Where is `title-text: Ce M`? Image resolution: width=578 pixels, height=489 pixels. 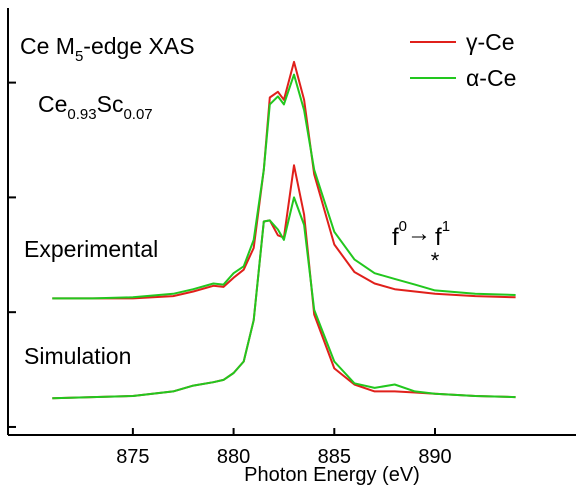 title-text: Ce M is located at coordinates (47, 46).